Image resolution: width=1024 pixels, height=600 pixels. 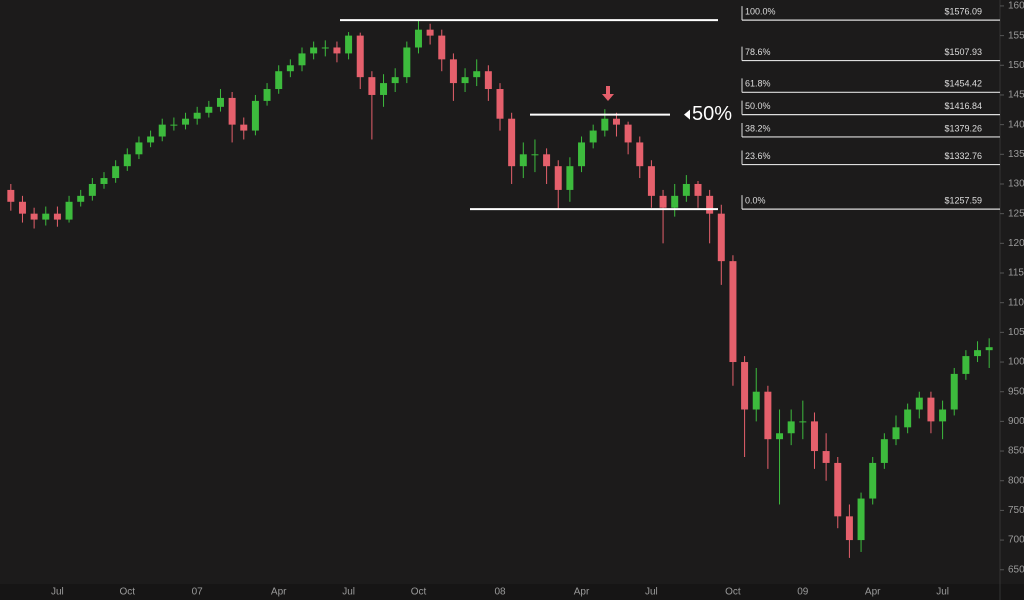 What do you see at coordinates (963, 106) in the screenshot?
I see `fib-price: $1416.84` at bounding box center [963, 106].